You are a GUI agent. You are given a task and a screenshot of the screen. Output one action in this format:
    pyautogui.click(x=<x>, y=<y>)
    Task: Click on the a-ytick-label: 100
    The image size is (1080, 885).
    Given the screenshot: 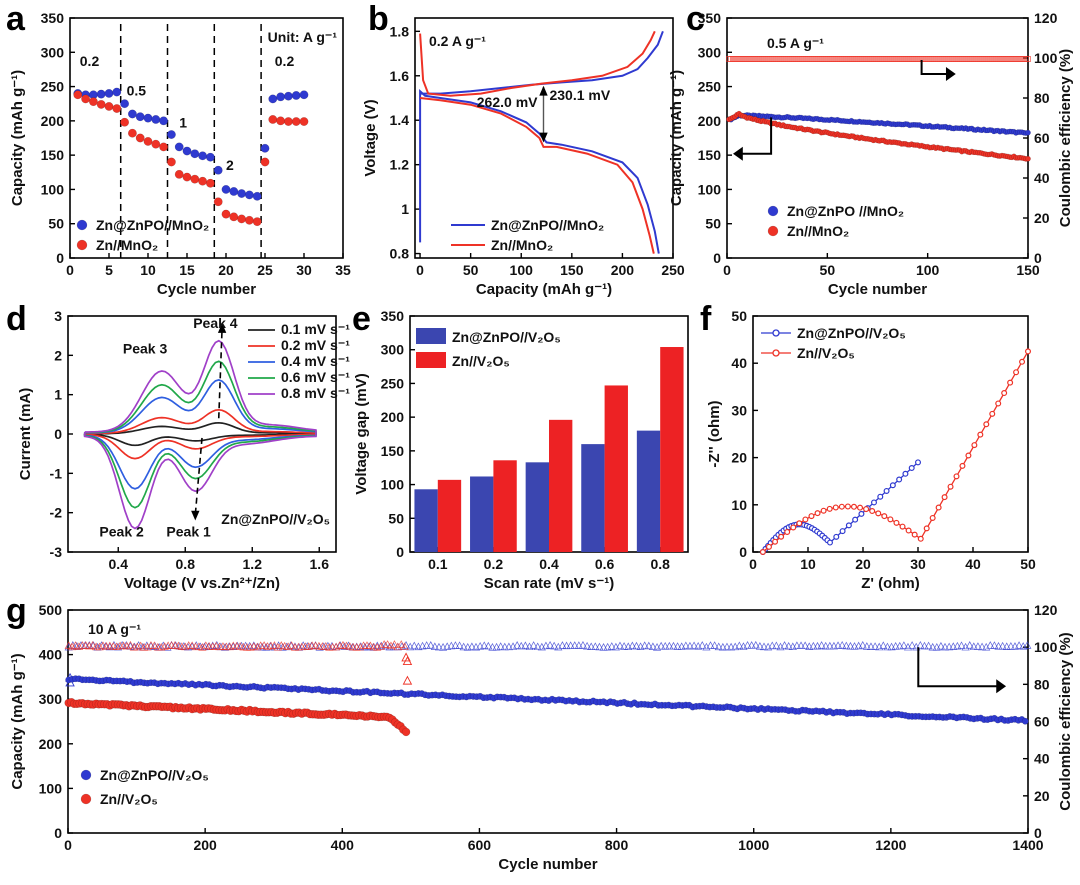 What is the action you would take?
    pyautogui.click(x=53, y=189)
    